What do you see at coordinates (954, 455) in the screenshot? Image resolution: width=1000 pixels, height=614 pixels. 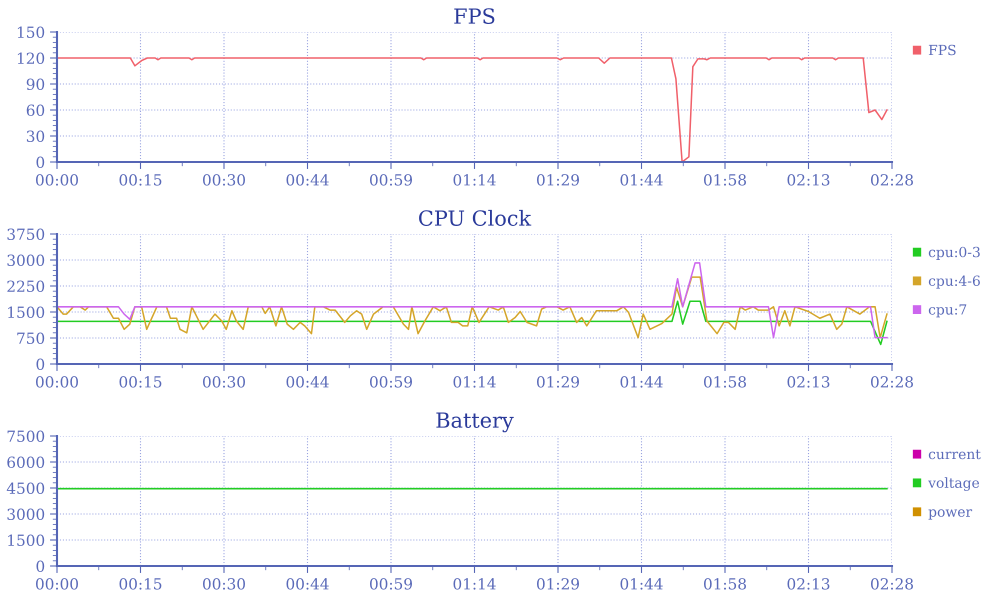 I see `legend-label: current` at bounding box center [954, 455].